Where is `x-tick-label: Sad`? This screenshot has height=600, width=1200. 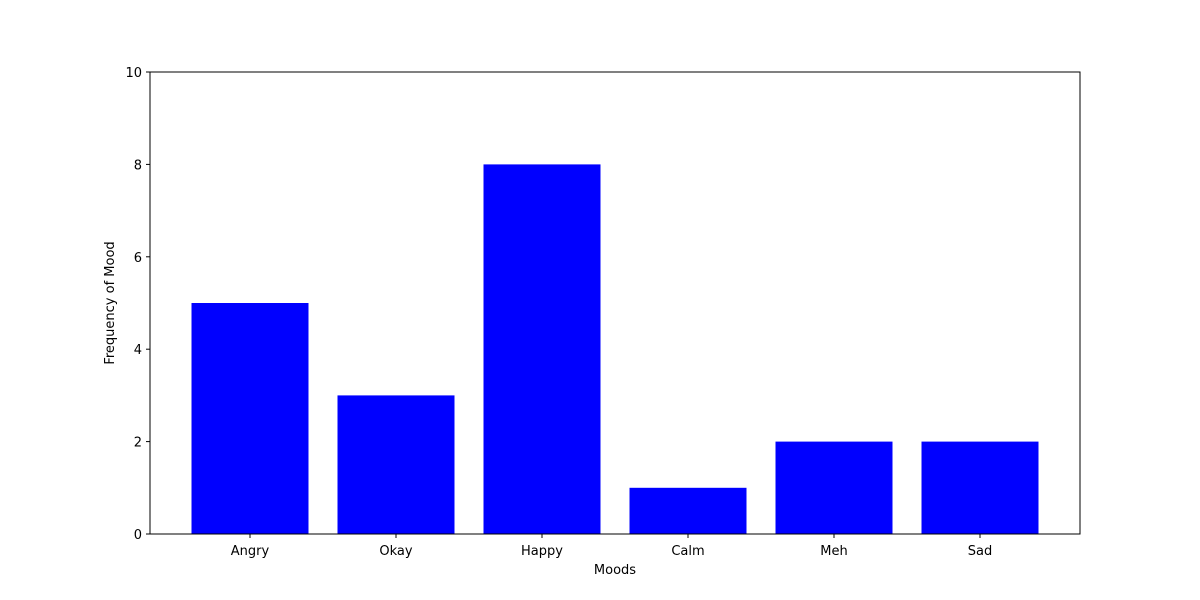
x-tick-label: Sad is located at coordinates (980, 551).